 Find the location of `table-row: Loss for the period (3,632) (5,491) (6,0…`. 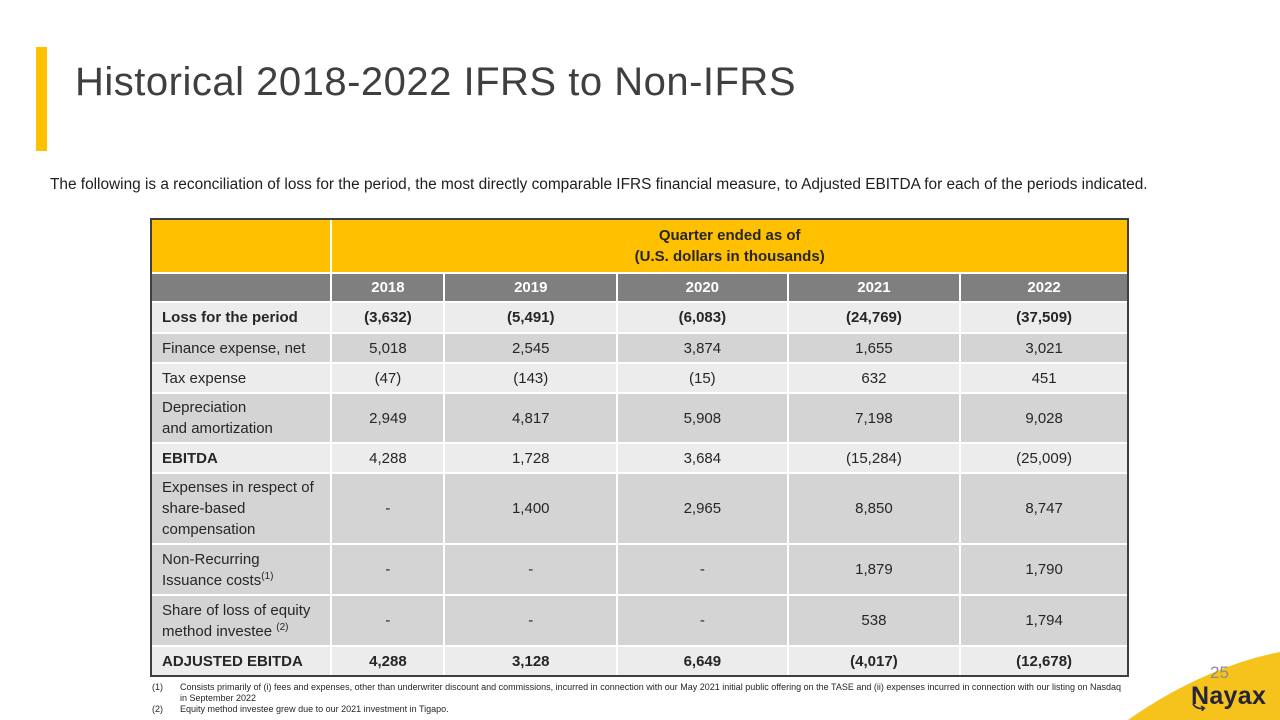

table-row: Loss for the period (3,632) (5,491) (6,0… is located at coordinates (639, 316).